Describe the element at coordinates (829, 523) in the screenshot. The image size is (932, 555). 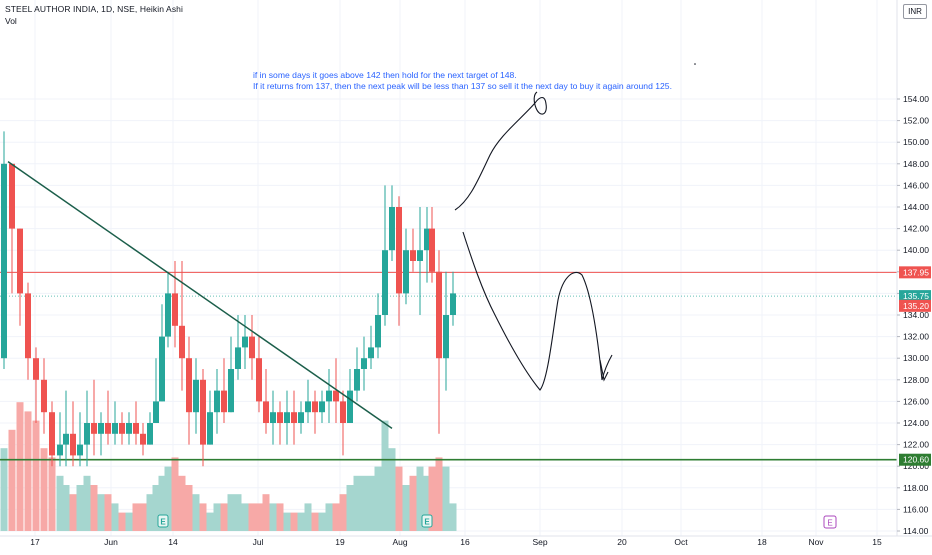
I see `future-earnings-label: E` at that location.